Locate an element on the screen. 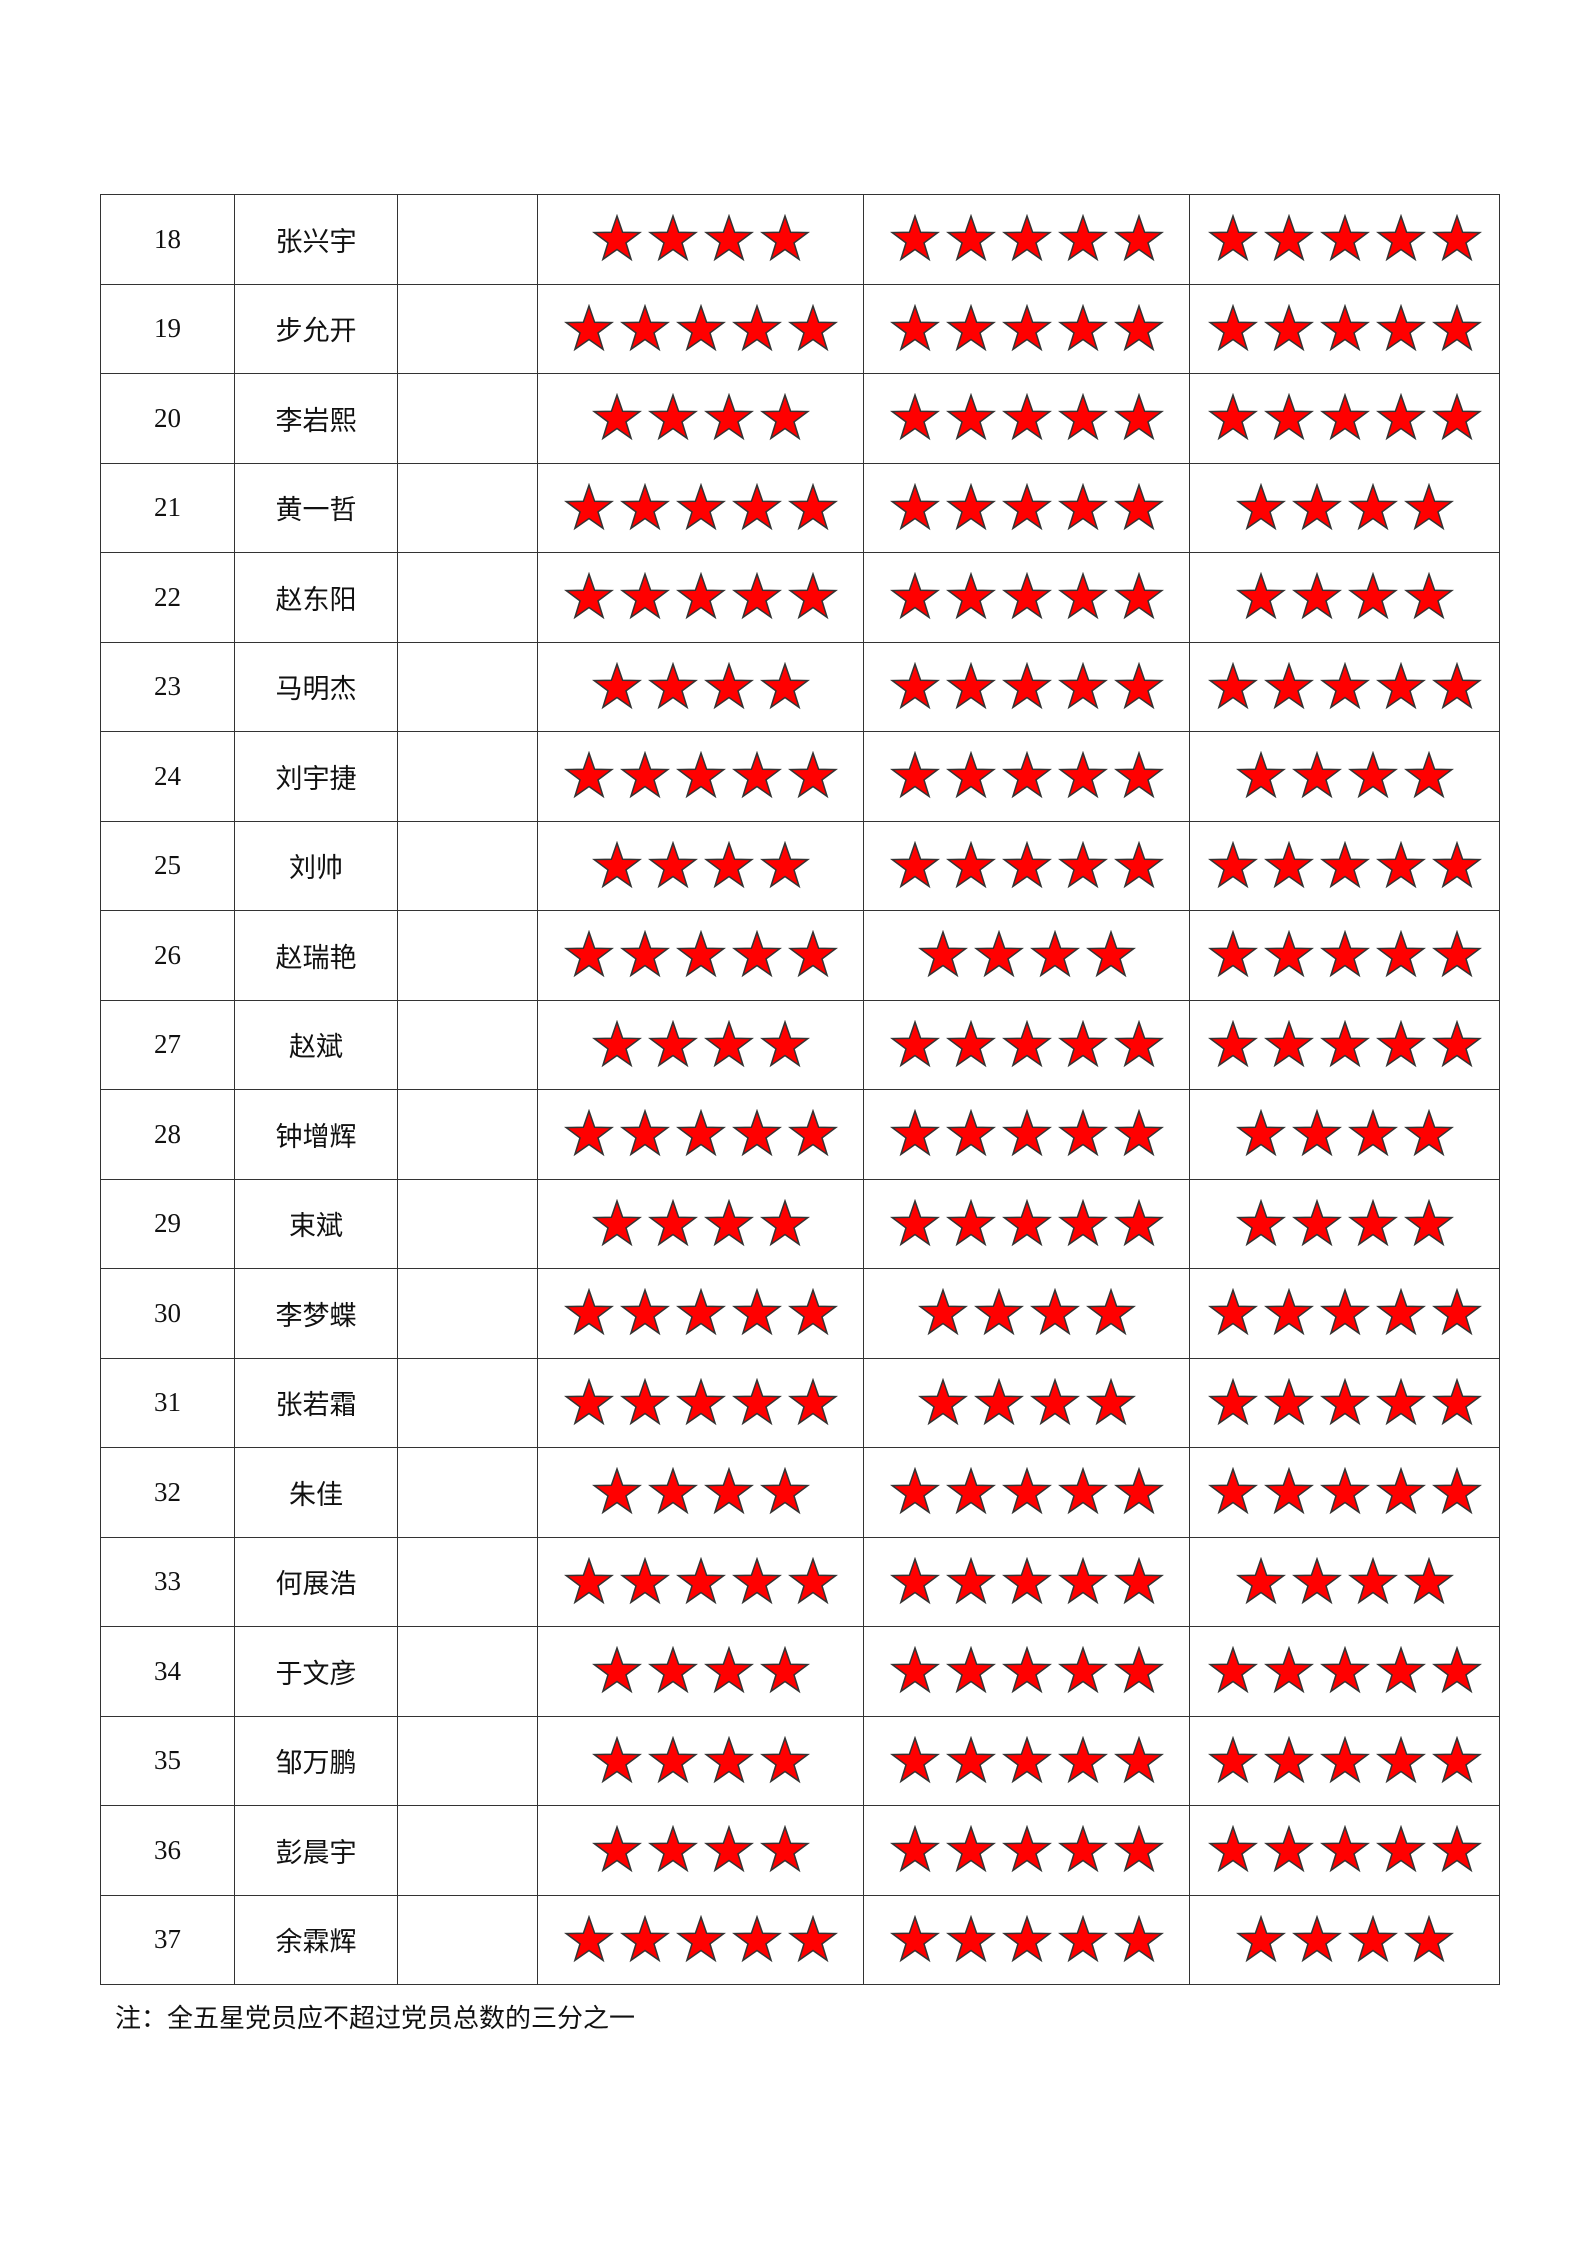  row-number: 19 is located at coordinates (167, 328).